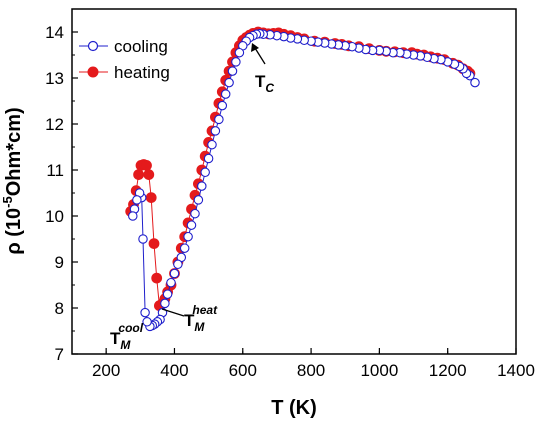 Image resolution: width=550 pixels, height=428 pixels. What do you see at coordinates (264, 83) in the screenshot?
I see `annotation-tc-label: TC` at bounding box center [264, 83].